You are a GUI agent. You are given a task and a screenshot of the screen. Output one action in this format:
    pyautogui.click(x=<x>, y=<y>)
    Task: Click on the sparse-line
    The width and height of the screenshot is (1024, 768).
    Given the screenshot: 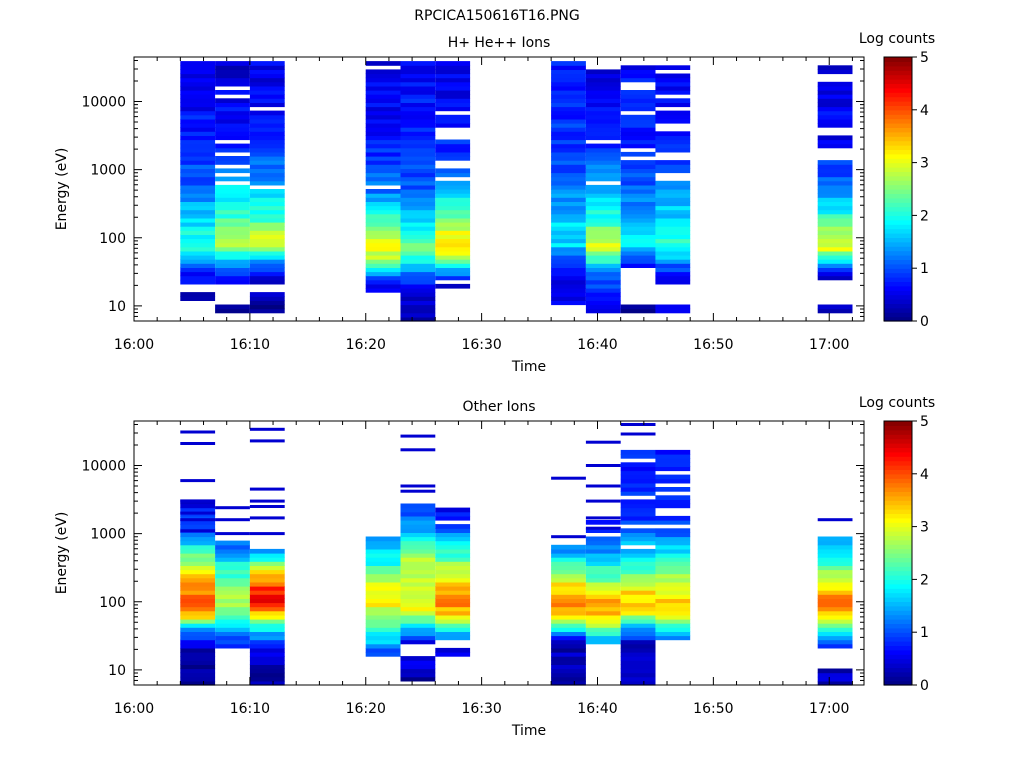 What is the action you would take?
    pyautogui.click(x=198, y=531)
    